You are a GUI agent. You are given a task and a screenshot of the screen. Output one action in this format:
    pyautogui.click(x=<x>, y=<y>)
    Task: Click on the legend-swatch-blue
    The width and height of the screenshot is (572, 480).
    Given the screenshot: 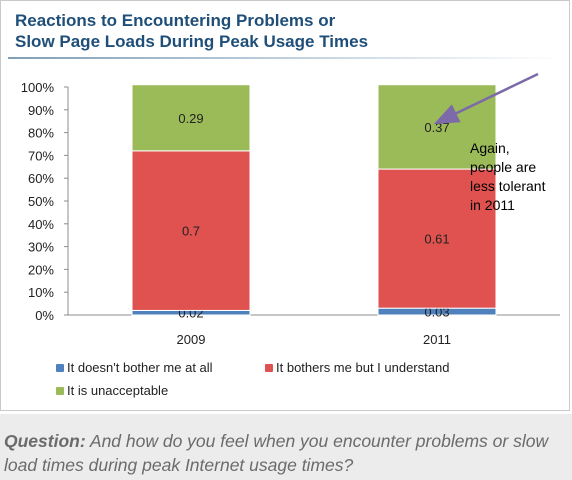 What is the action you would take?
    pyautogui.click(x=60, y=368)
    